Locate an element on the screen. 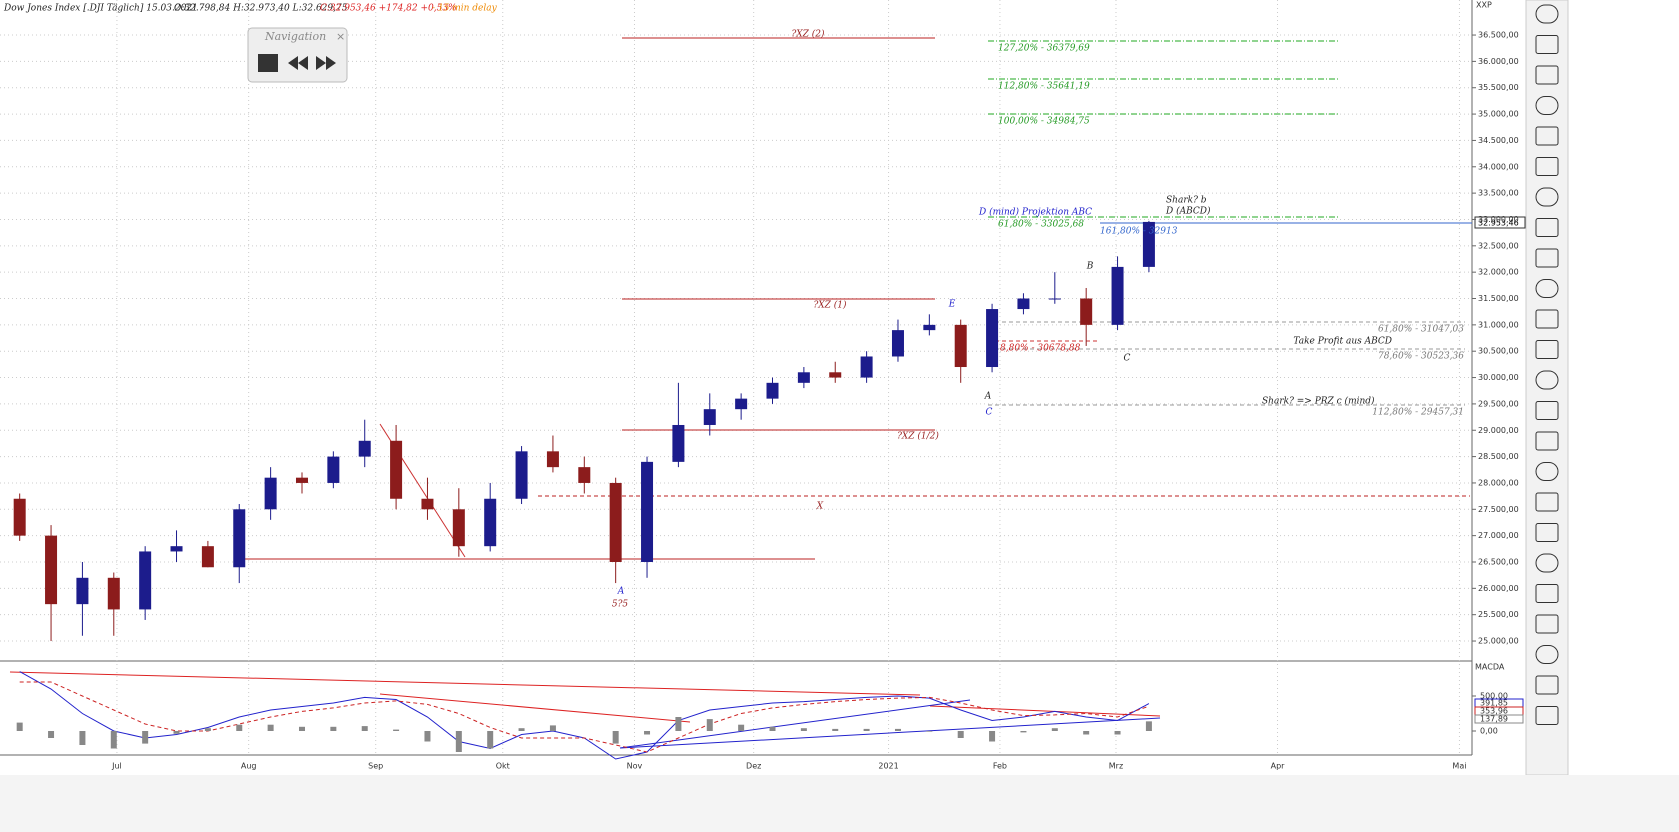 The height and width of the screenshot is (832, 1679). y-tick-label: 0,00 is located at coordinates (1489, 730).